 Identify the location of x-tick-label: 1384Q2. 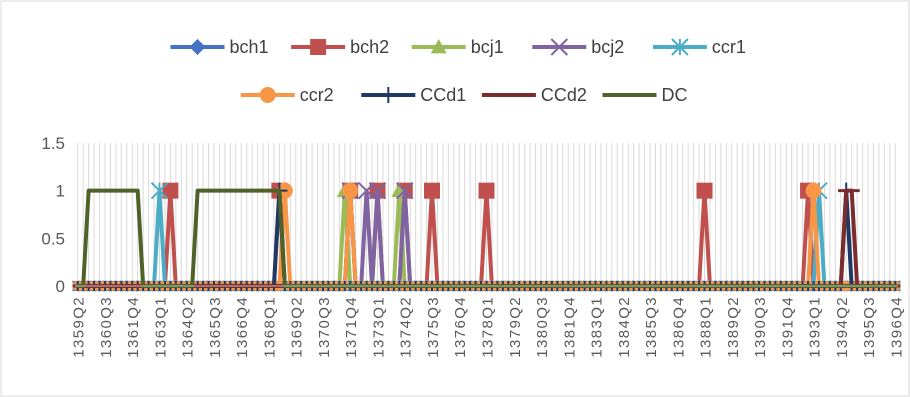
(624, 327).